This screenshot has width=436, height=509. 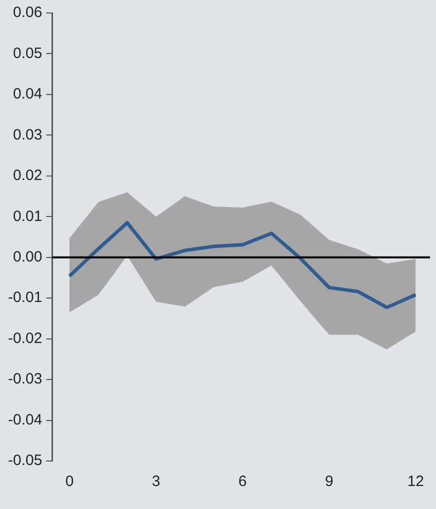 I want to click on x-tick-label: 9, so click(x=329, y=481).